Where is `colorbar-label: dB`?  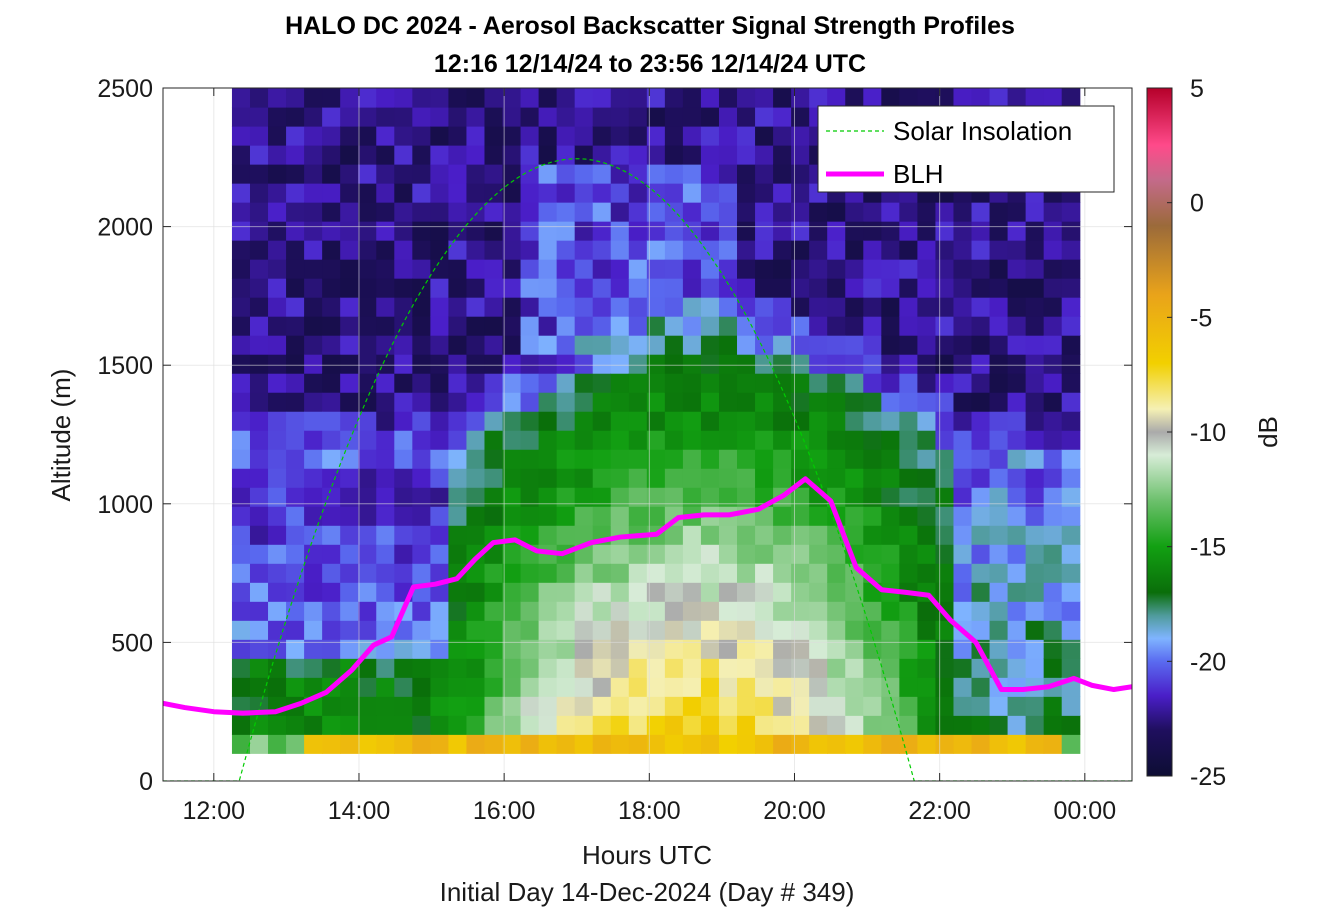
colorbar-label: dB is located at coordinates (1268, 432).